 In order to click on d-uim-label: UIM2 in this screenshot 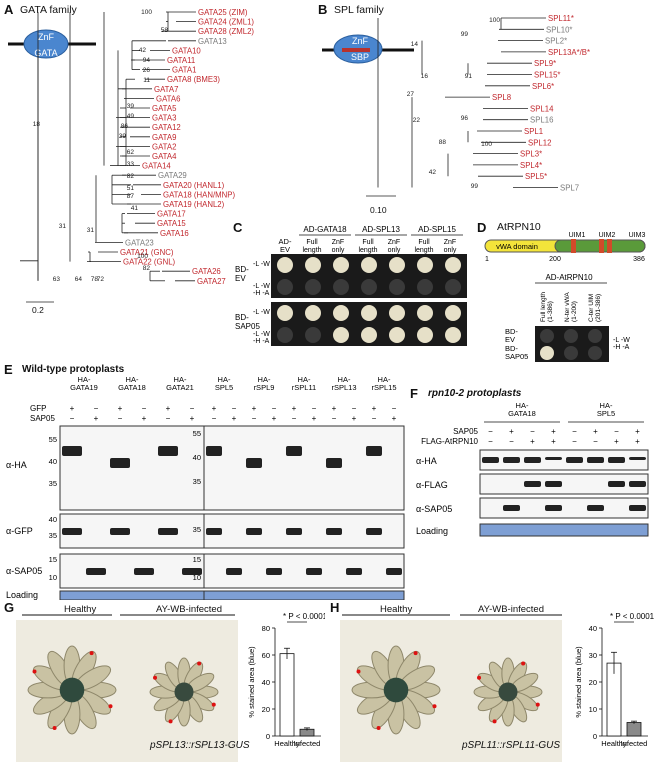, I will do `click(607, 235)`.